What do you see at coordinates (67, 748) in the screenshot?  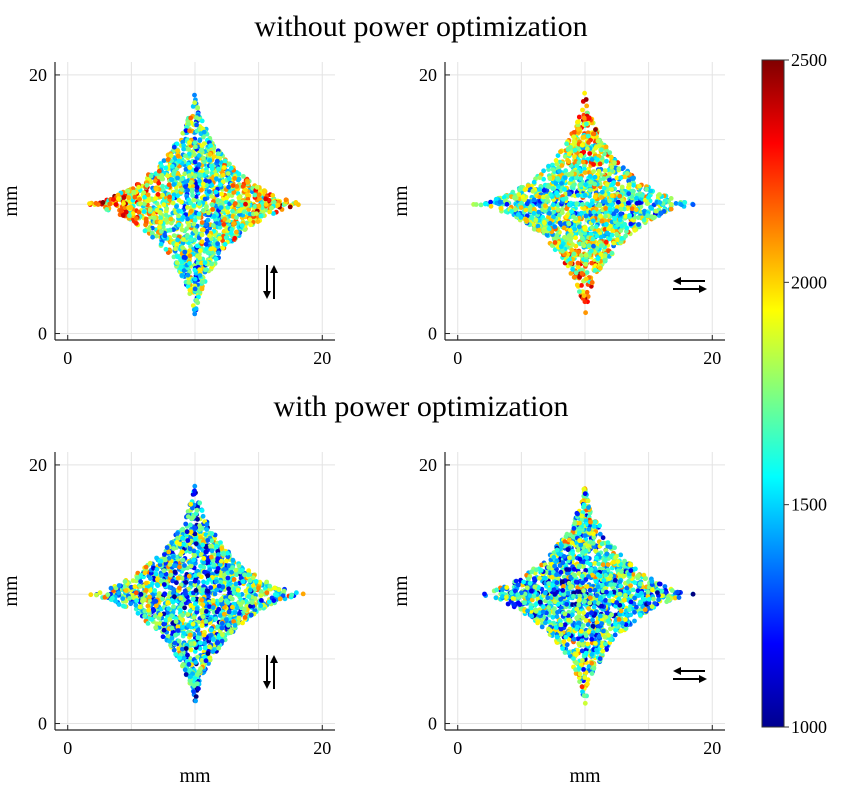 I see `x-tick-label: 0` at bounding box center [67, 748].